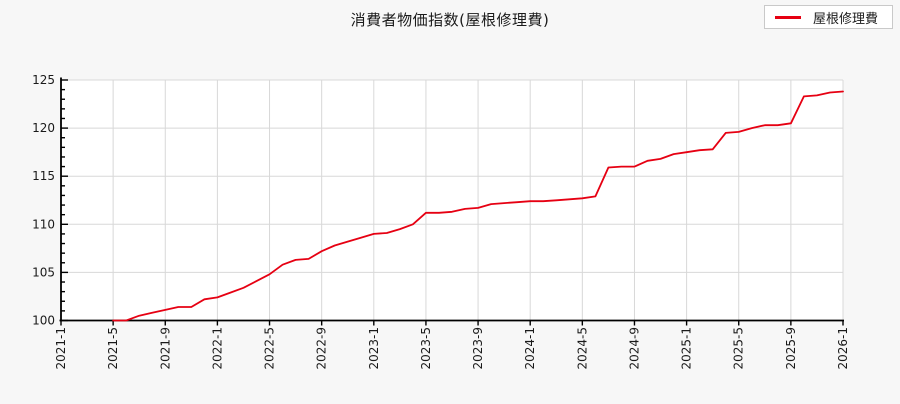 Image resolution: width=900 pixels, height=404 pixels. What do you see at coordinates (113, 348) in the screenshot?
I see `x-tick-label: 2021-5` at bounding box center [113, 348].